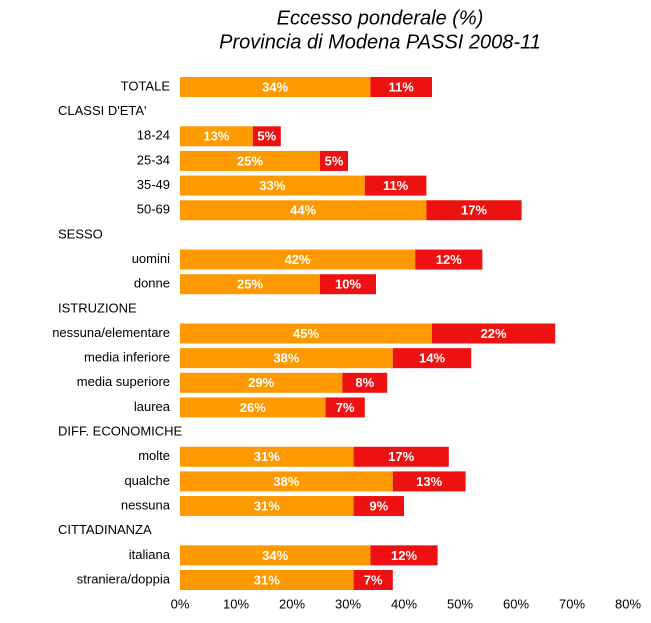 The width and height of the screenshot is (651, 623). Describe the element at coordinates (236, 603) in the screenshot. I see `x-tick-label: 10%` at that location.